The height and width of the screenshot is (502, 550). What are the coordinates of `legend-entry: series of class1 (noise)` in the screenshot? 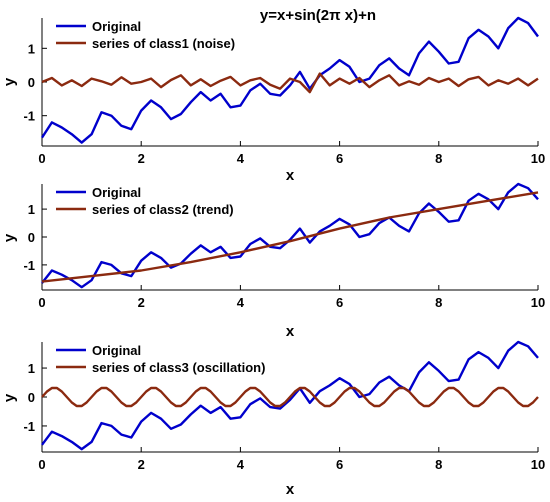 It's located at (163, 43).